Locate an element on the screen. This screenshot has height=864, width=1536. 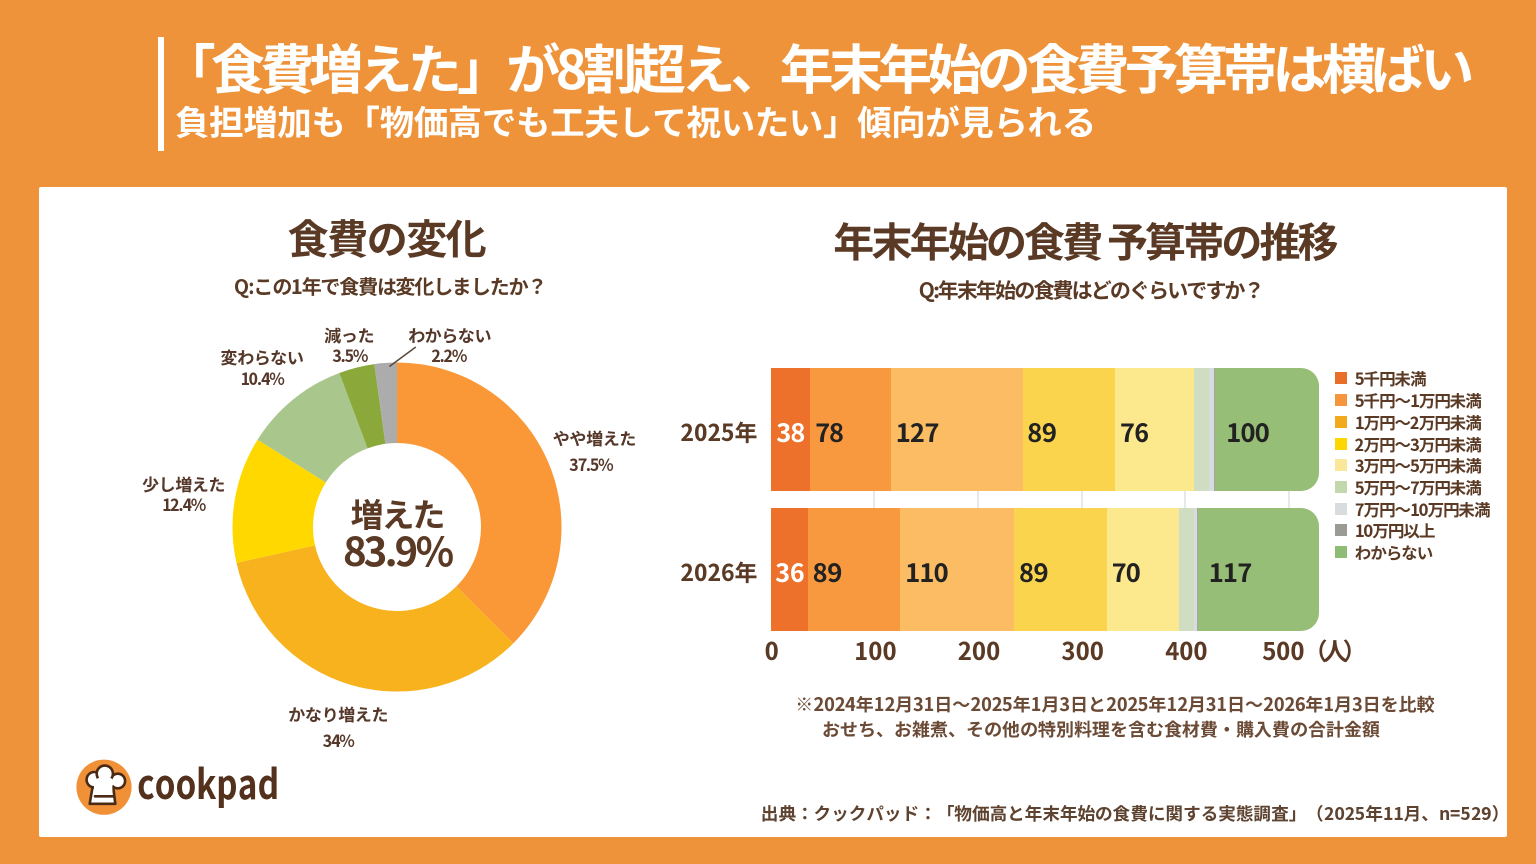
svg-text: cookpad is located at coordinates (208, 784).